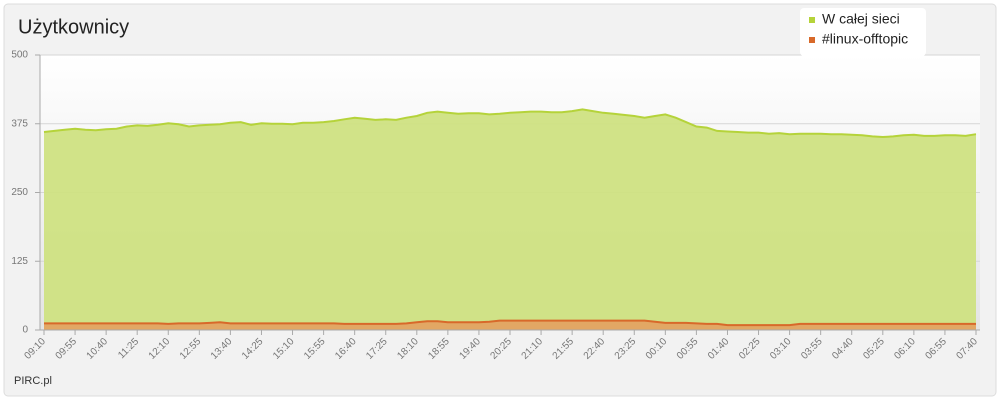  Describe the element at coordinates (19, 123) in the screenshot. I see `y-tick-label: 375` at that location.